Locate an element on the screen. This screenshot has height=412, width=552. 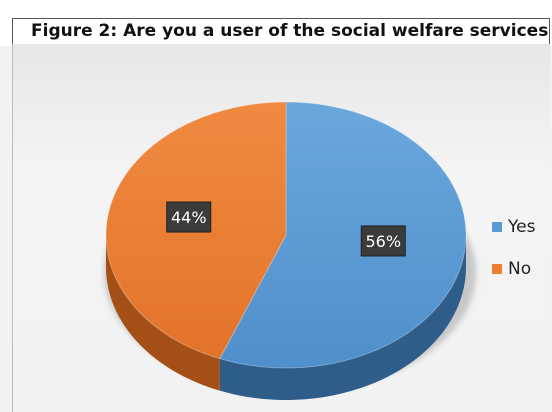
legend-item-yes: Yes is located at coordinates (520, 227).